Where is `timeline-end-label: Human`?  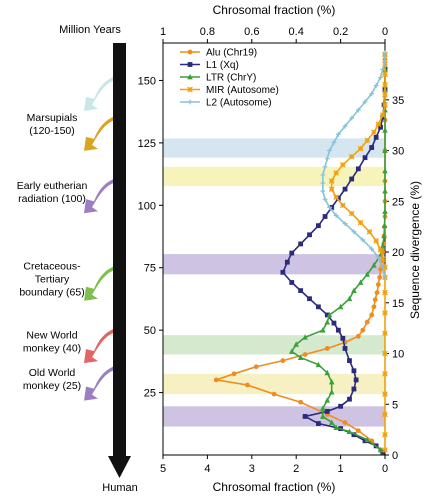 timeline-end-label: Human is located at coordinates (119, 488).